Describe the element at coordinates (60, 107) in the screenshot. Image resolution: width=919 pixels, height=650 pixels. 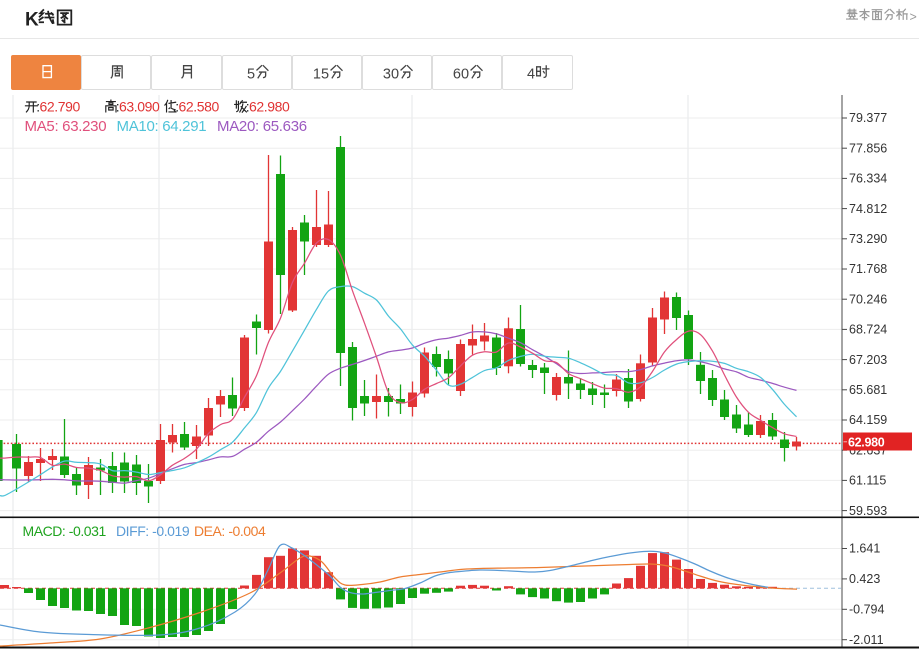
I see `svg-text: 62.790` at that location.